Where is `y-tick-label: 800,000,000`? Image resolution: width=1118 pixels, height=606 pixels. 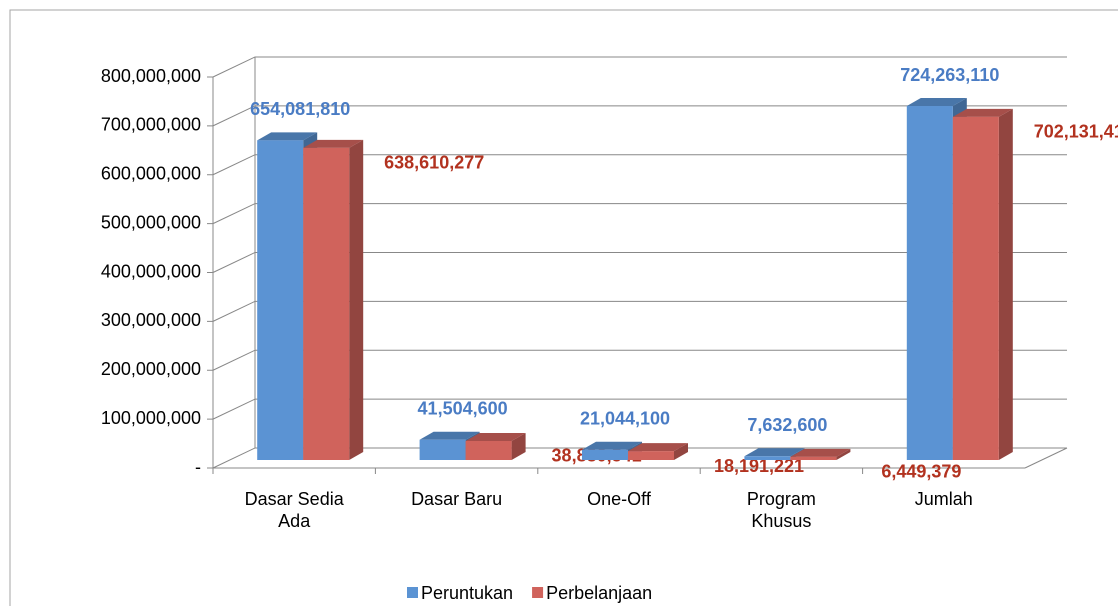 y-tick-label: 800,000,000 is located at coordinates (151, 76).